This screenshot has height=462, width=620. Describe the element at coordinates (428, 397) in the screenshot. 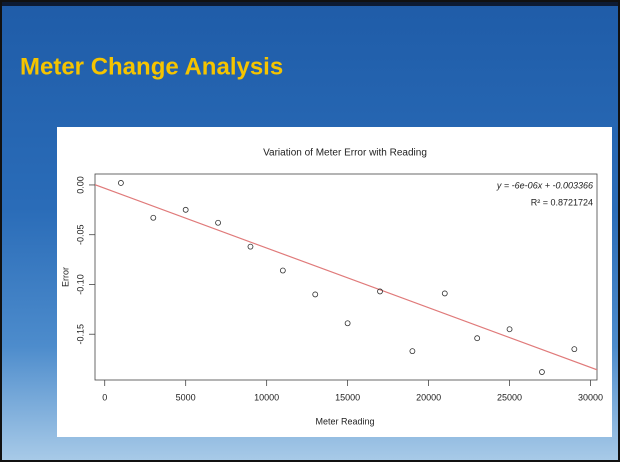

I see `x-tick-label: 20000` at that location.